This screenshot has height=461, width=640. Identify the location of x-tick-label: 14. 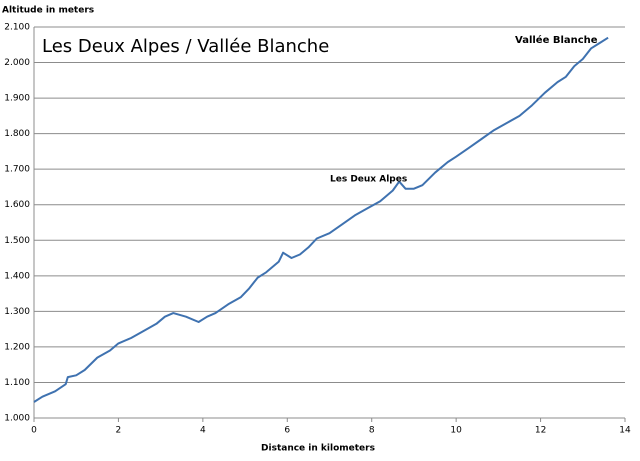
(625, 431).